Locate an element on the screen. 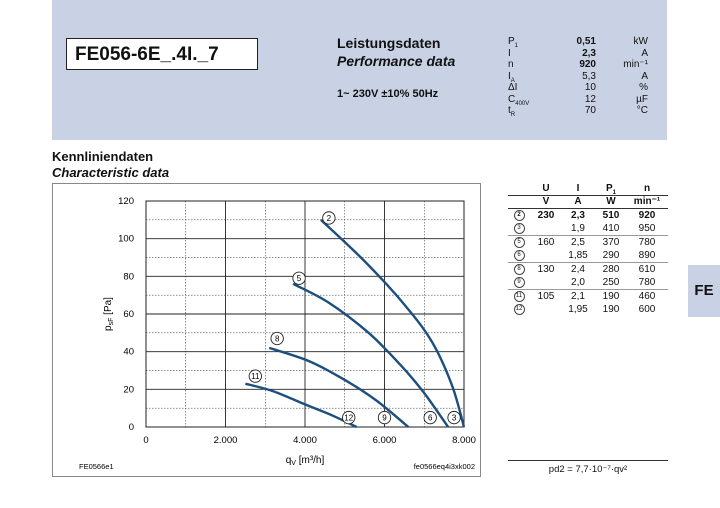  table-cell: 250 is located at coordinates (611, 282).